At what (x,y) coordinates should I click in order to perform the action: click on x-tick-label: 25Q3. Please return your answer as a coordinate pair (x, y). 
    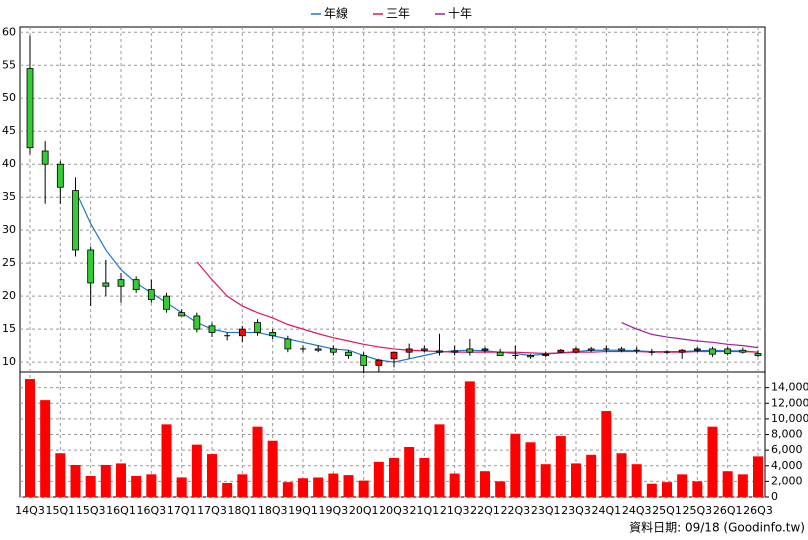
    Looking at the image, I should click on (698, 510).